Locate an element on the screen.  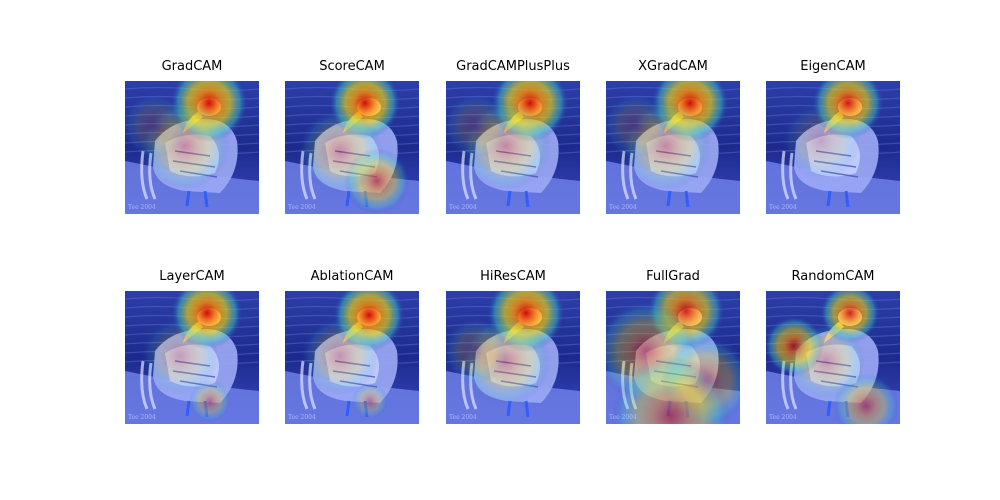
cam-panel: HiResCAM T⁠ee 2004 is located at coordinates (513, 346).